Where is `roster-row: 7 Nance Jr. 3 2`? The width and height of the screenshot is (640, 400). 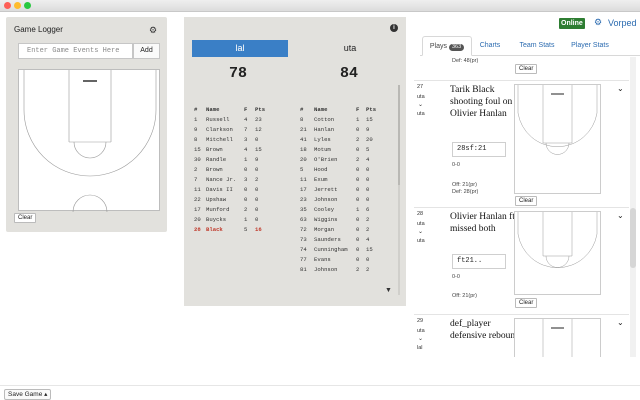 roster-row: 7 Nance Jr. 3 2 is located at coordinates (234, 181).